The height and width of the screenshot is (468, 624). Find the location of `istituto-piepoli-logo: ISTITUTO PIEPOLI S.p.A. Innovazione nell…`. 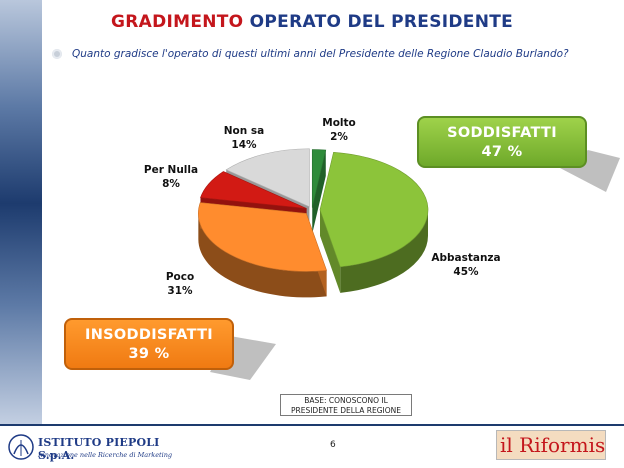

istituto-piepoli-logo: ISTITUTO PIEPOLI S.p.A. Innovazione nell… is located at coordinates (103, 447).